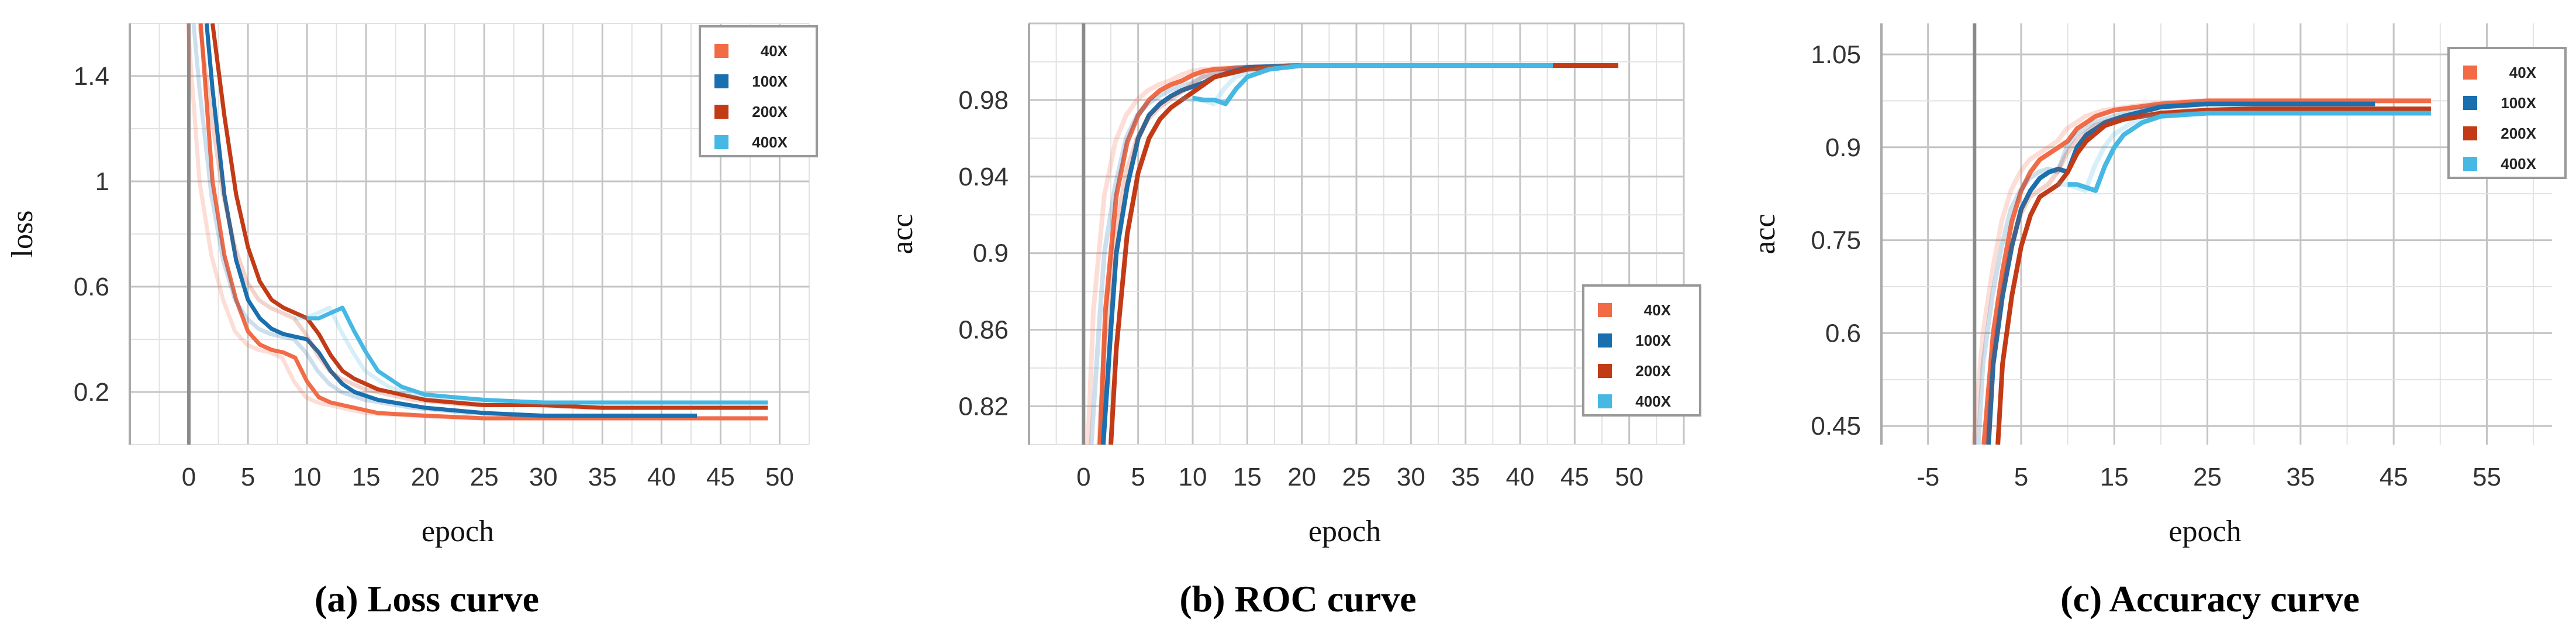 The image size is (2576, 633). I want to click on y-axis-label: loss, so click(22, 234).